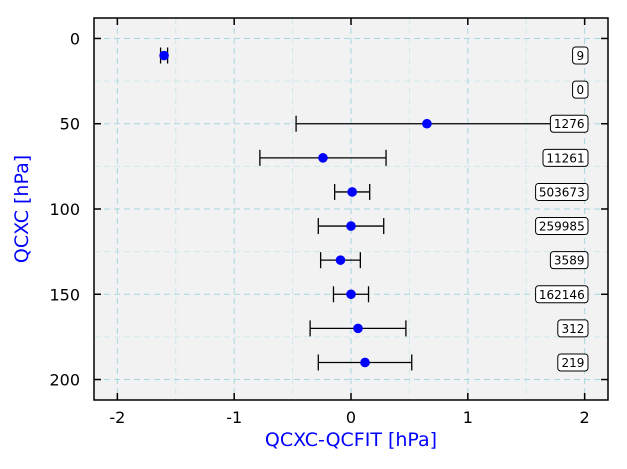 This screenshot has height=469, width=627. Describe the element at coordinates (64, 209) in the screenshot. I see `y-tick-label: 100` at that location.